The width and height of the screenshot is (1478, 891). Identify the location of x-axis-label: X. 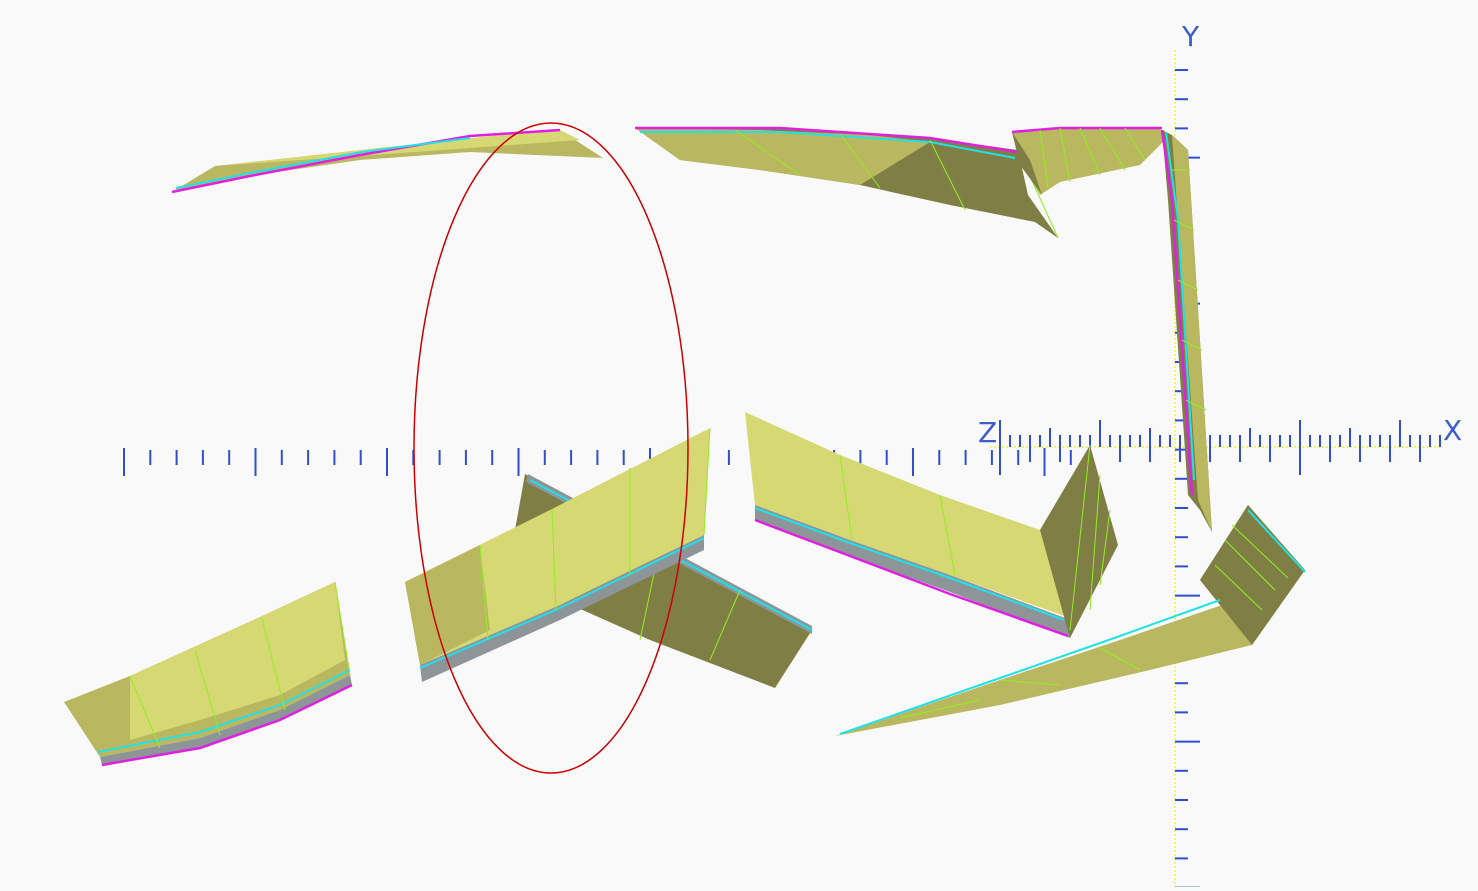
(1452, 430).